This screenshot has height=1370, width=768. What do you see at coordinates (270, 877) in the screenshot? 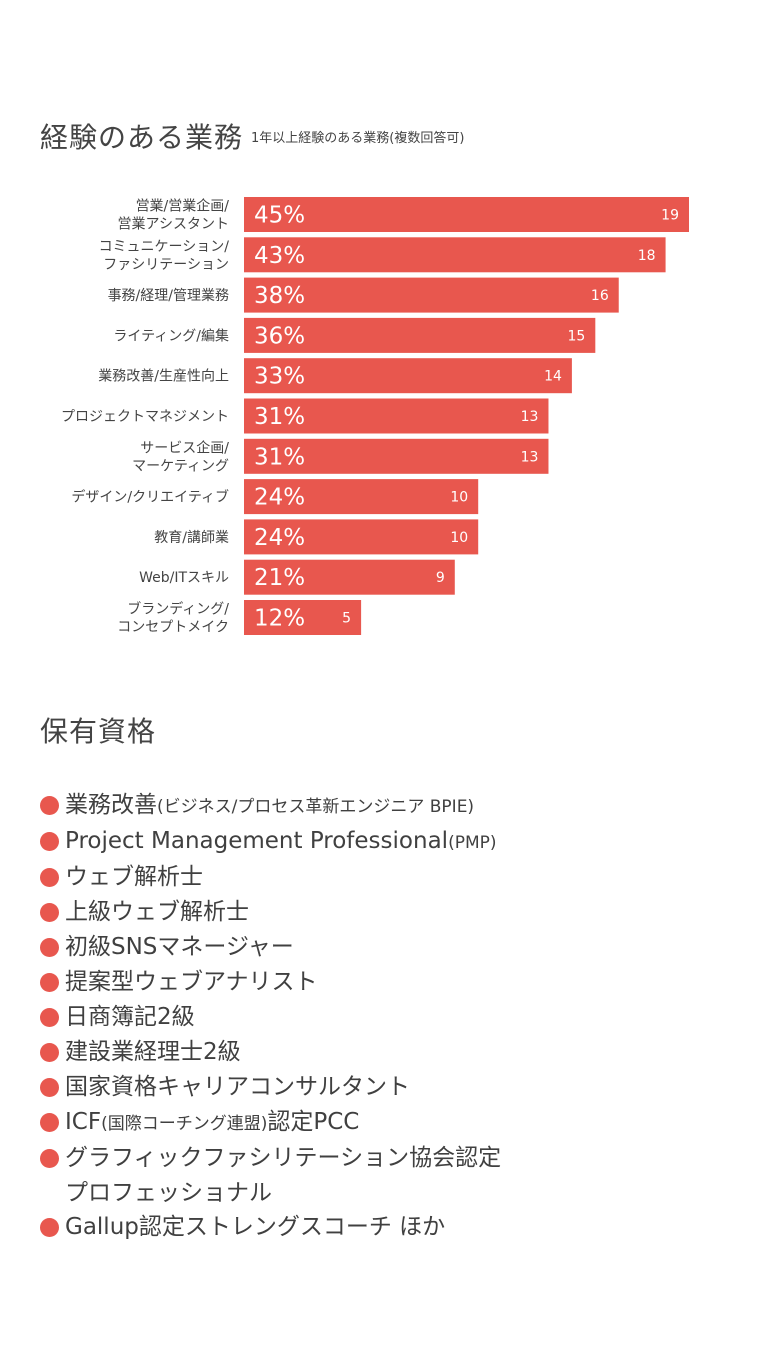
I see `qualification-item: ウェブ解析士` at bounding box center [270, 877].